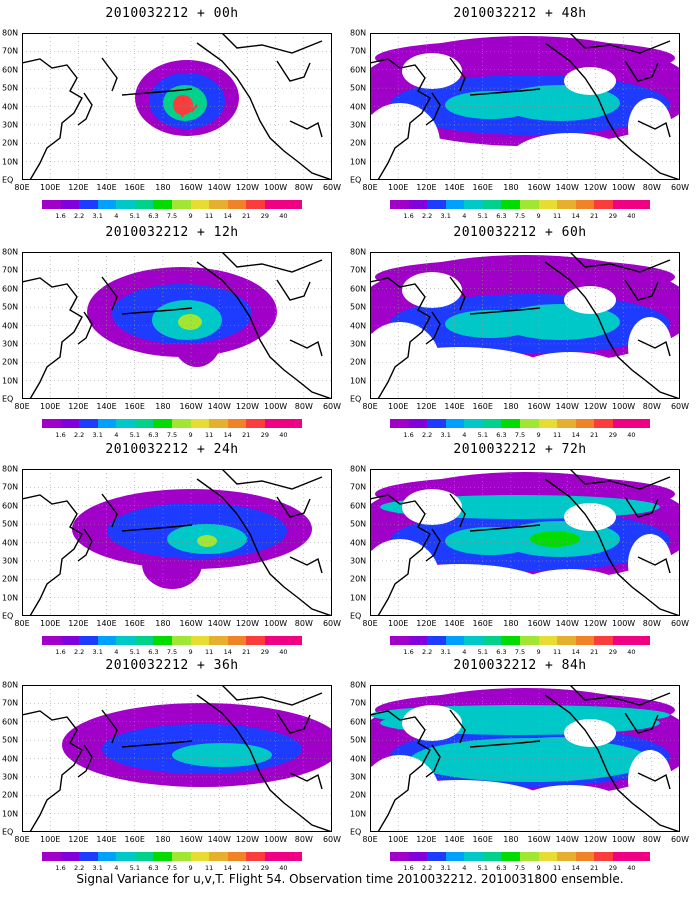  I want to click on lat-tick-label: 30N, so click(10, 344).